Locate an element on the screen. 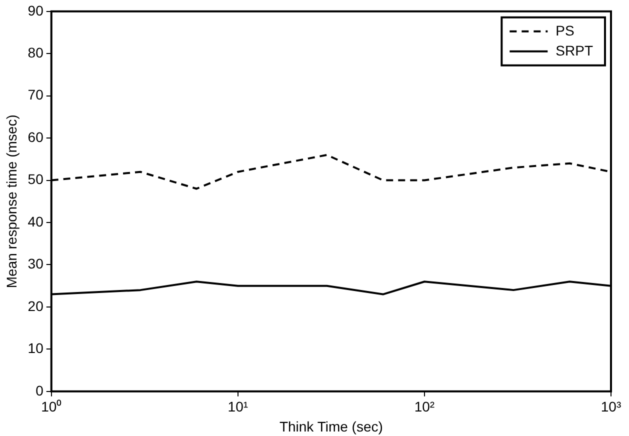 The width and height of the screenshot is (629, 436). y-tick-label: 40 is located at coordinates (36, 221).